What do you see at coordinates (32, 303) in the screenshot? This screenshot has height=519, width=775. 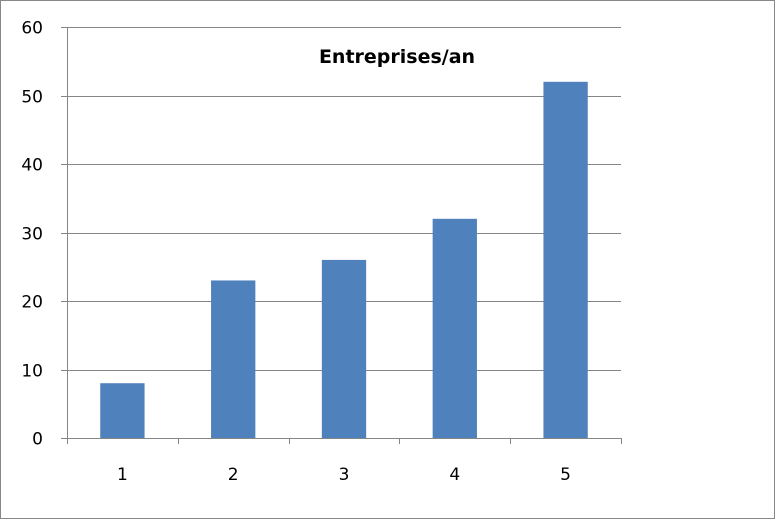 I see `y-tick-label: 20` at bounding box center [32, 303].